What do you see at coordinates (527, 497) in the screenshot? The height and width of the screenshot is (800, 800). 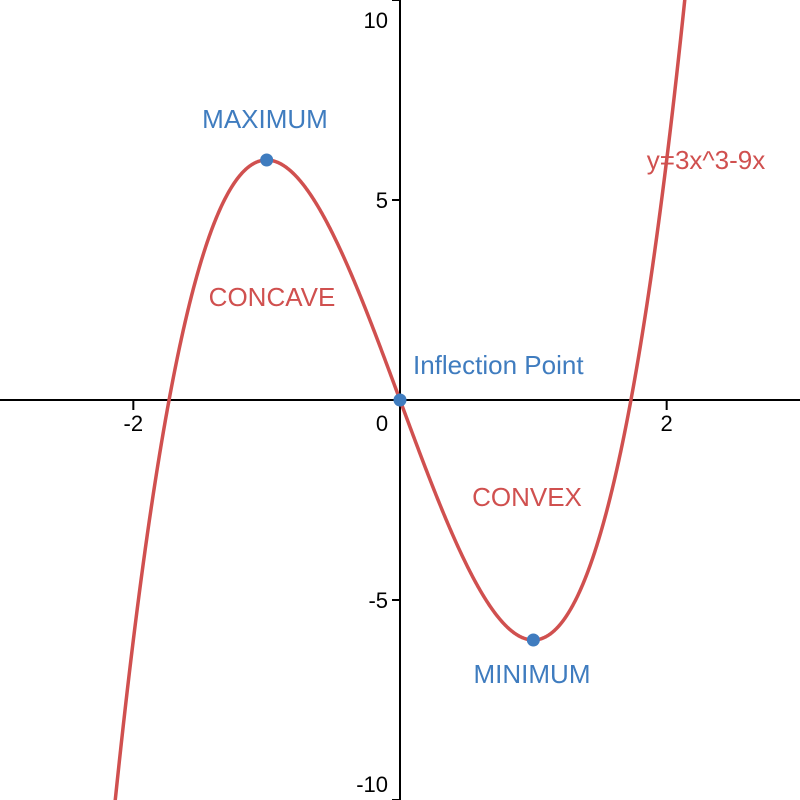 I see `convex-label: CONVEX` at bounding box center [527, 497].